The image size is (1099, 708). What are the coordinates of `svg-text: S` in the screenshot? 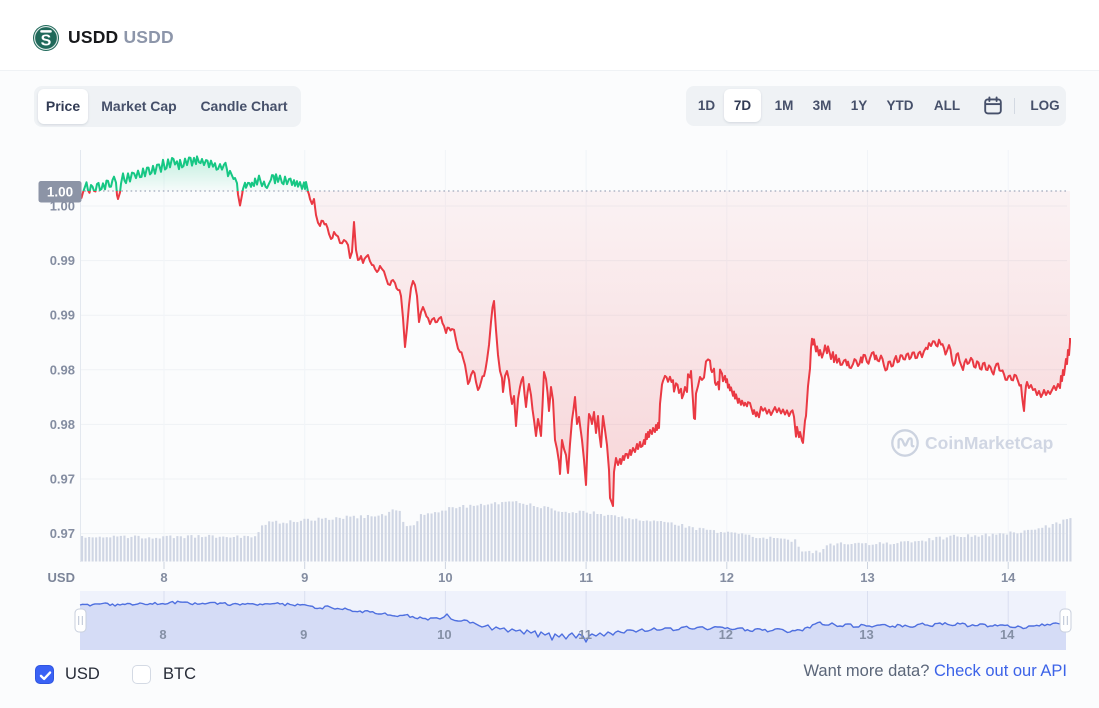 It's located at (46, 41).